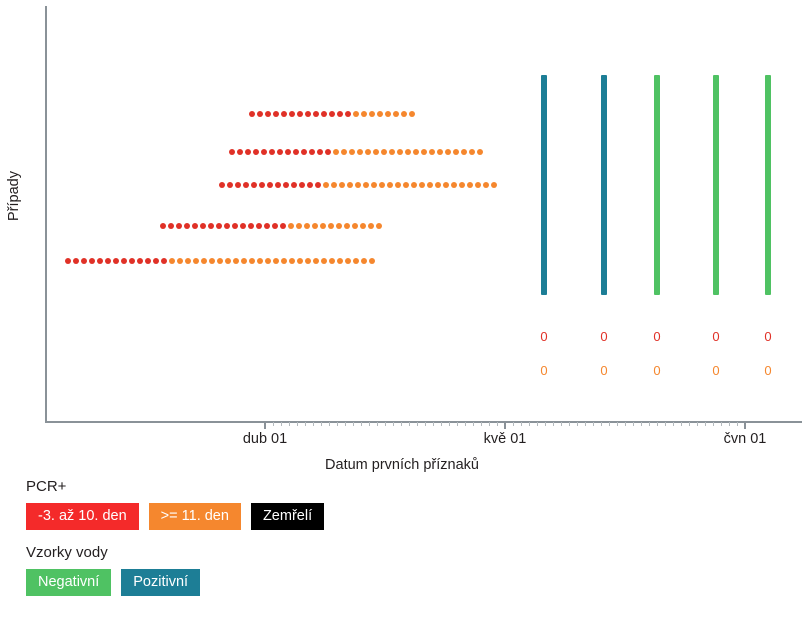 This screenshot has height=623, width=804. What do you see at coordinates (406, 582) in the screenshot?
I see `legend-row: Negativní Pozitivní` at bounding box center [406, 582].